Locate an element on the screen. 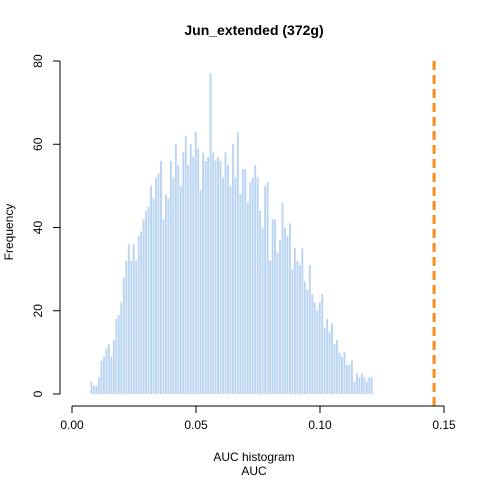 This screenshot has width=480, height=480. y-tick-label: 20 is located at coordinates (38, 311).